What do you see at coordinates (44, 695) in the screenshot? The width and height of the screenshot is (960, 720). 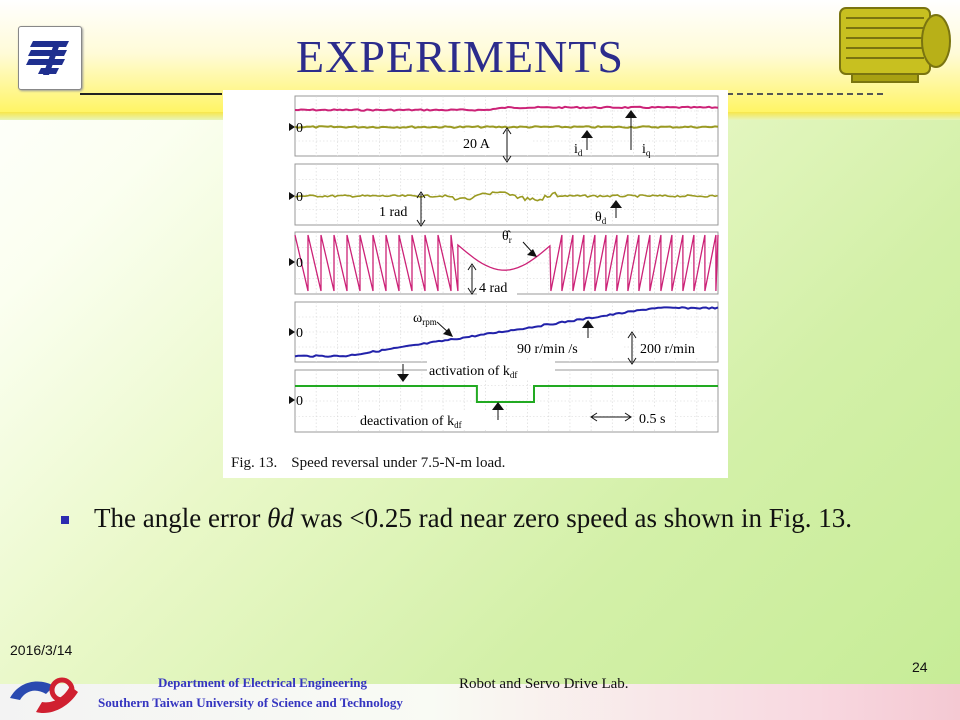 I see `department-logo-icon` at bounding box center [44, 695].